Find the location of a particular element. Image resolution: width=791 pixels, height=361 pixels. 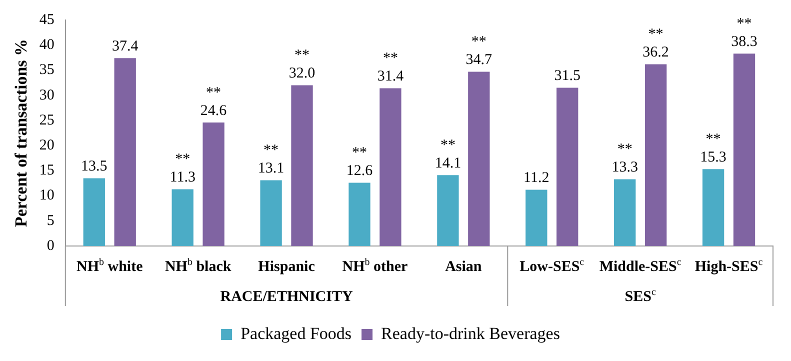

data-label: 11.2 is located at coordinates (537, 178).